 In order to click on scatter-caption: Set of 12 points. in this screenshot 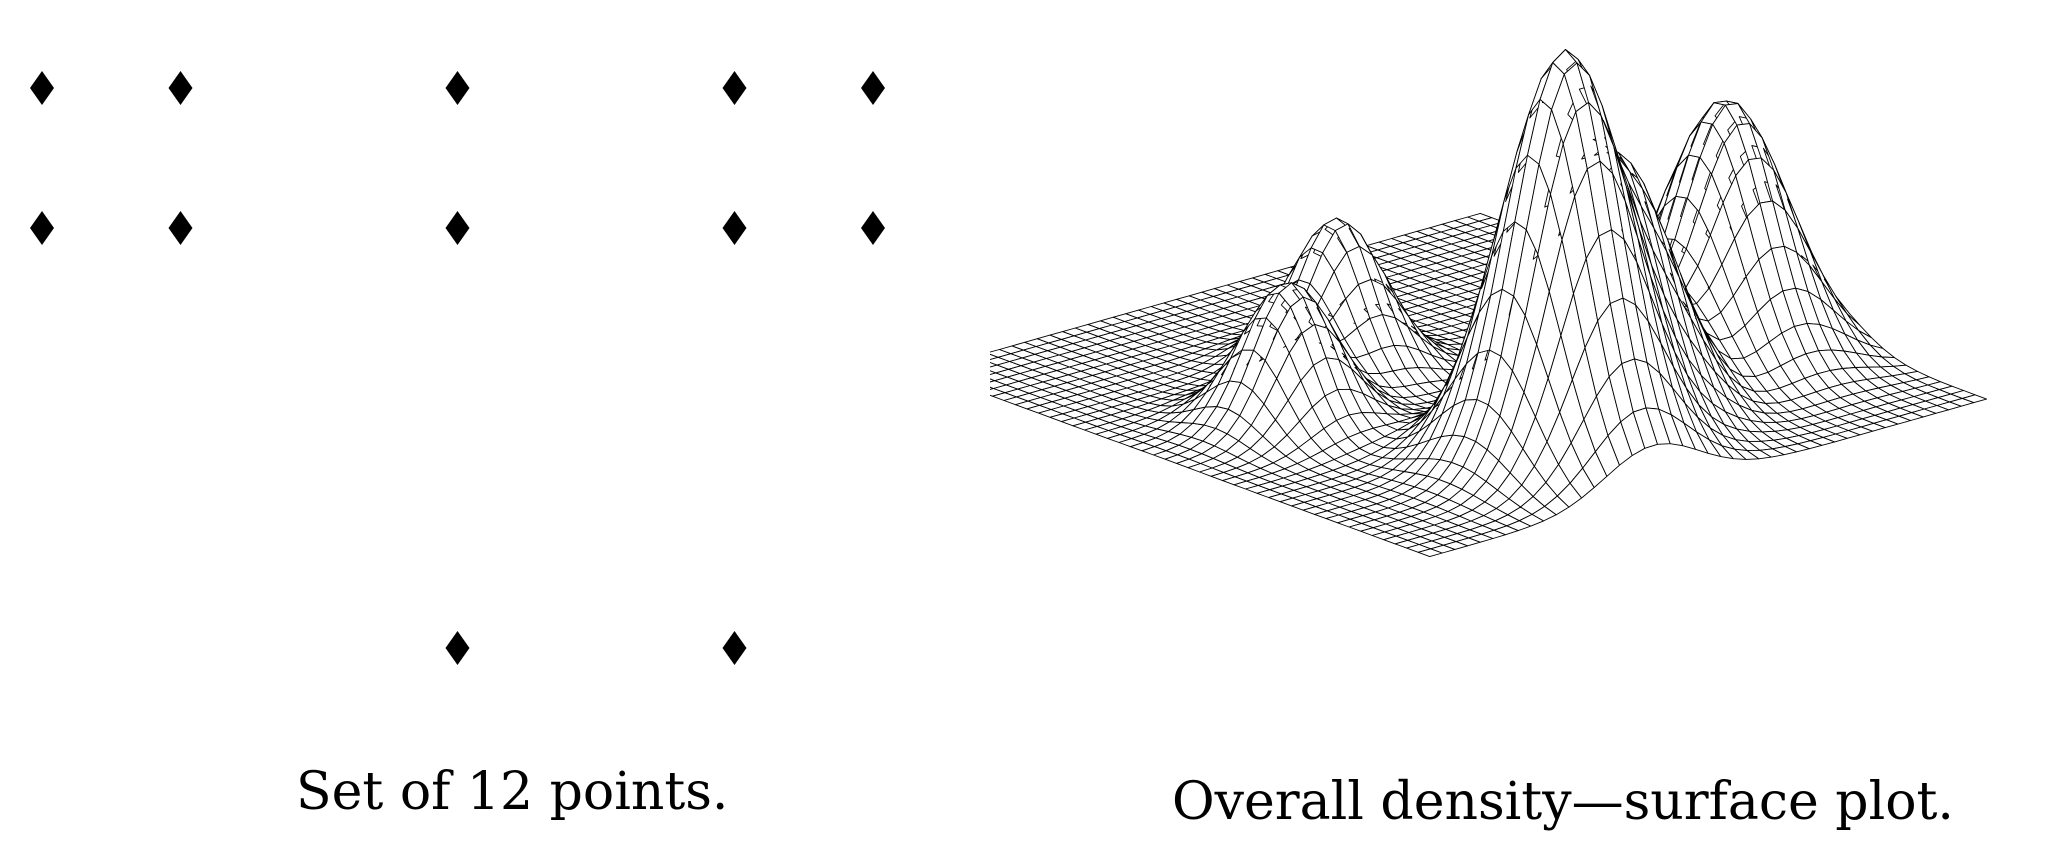, I will do `click(512, 792)`.